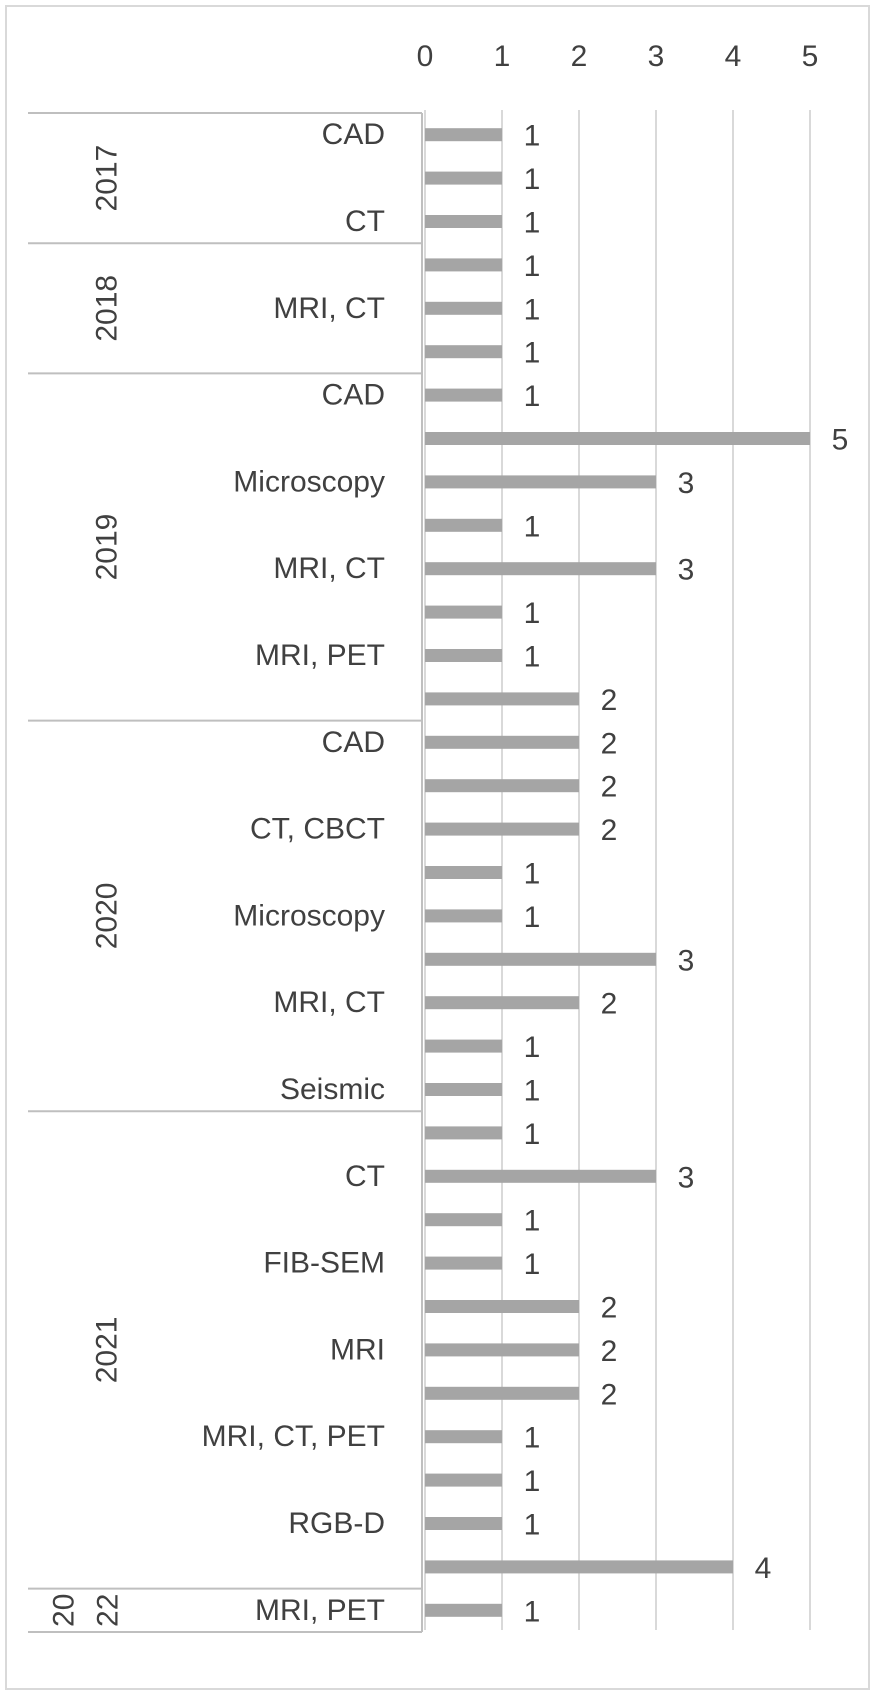 The height and width of the screenshot is (1695, 875). Describe the element at coordinates (107, 1350) in the screenshot. I see `year-label: 2021` at that location.